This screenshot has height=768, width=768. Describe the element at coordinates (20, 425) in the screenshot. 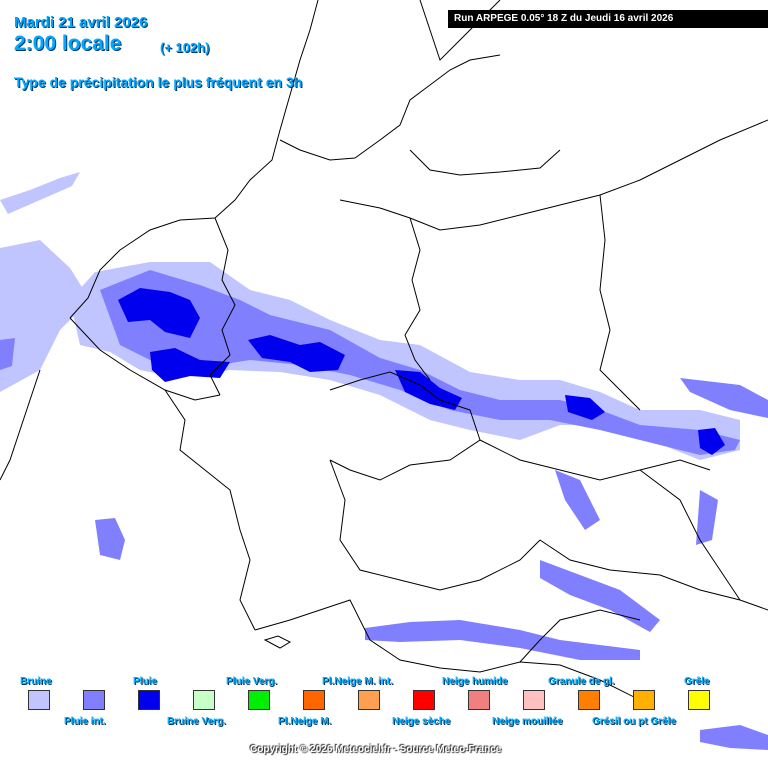

I see `border-france-inner` at that location.